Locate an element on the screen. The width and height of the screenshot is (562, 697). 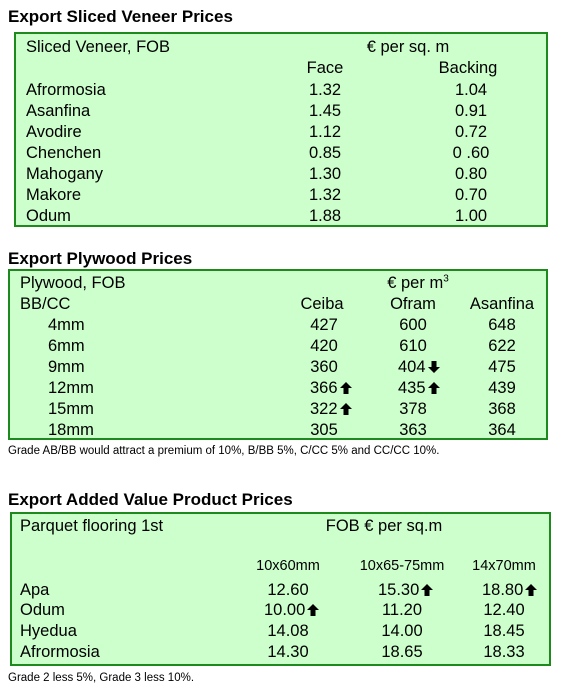
veneer-row-name: Afrormosia is located at coordinates (66, 90).